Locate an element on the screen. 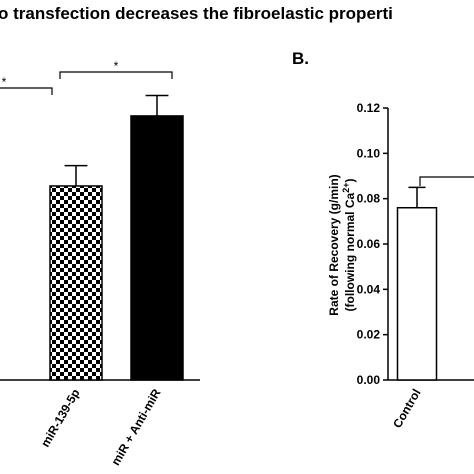  y-label-part: (following normal Ca is located at coordinates (350, 251).